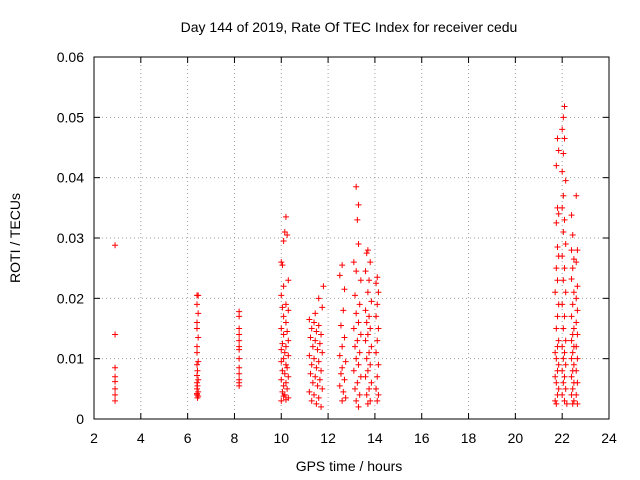 This screenshot has height=480, width=640. What do you see at coordinates (562, 438) in the screenshot?
I see `x-tick-label: 22` at bounding box center [562, 438].